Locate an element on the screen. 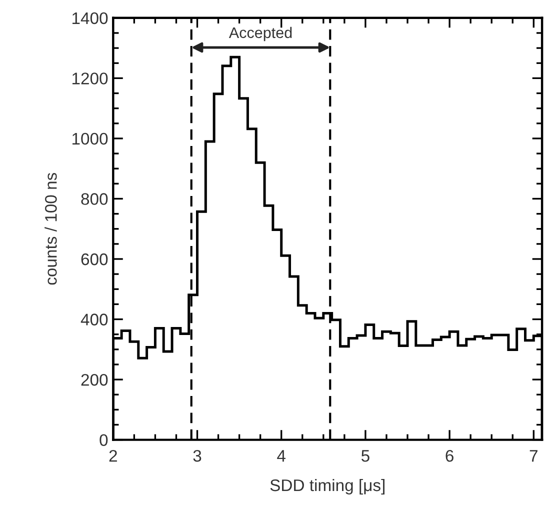 The height and width of the screenshot is (512, 552). y-tick-label: 1200 is located at coordinates (90, 78).